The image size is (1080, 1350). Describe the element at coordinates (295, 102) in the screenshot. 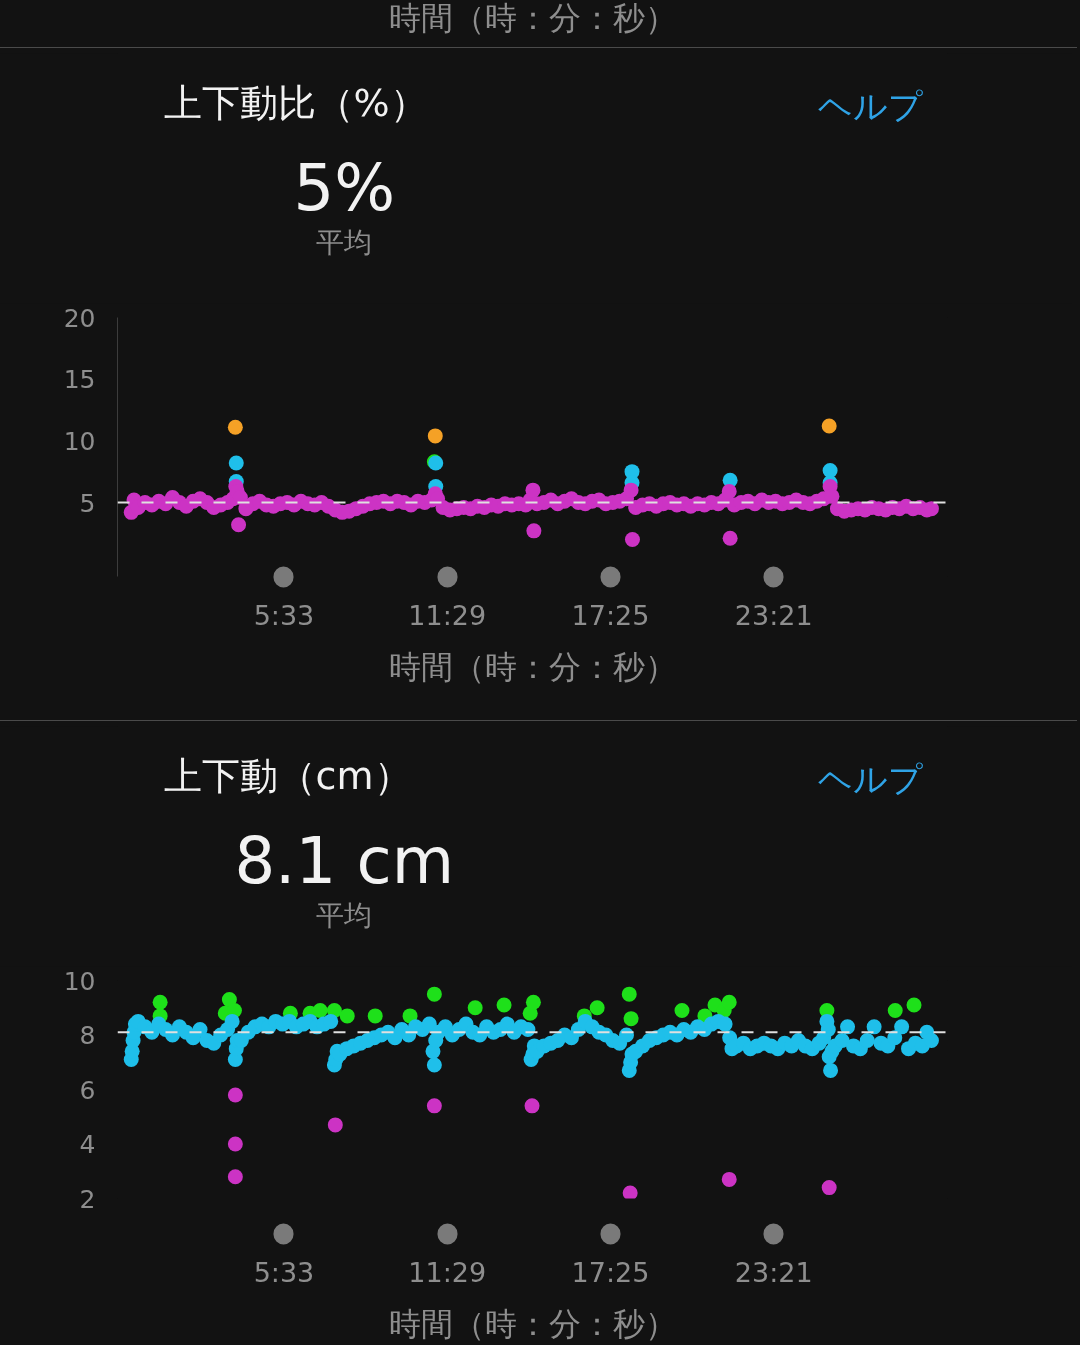

I see `chart-title: 上下動比（%）` at that location.